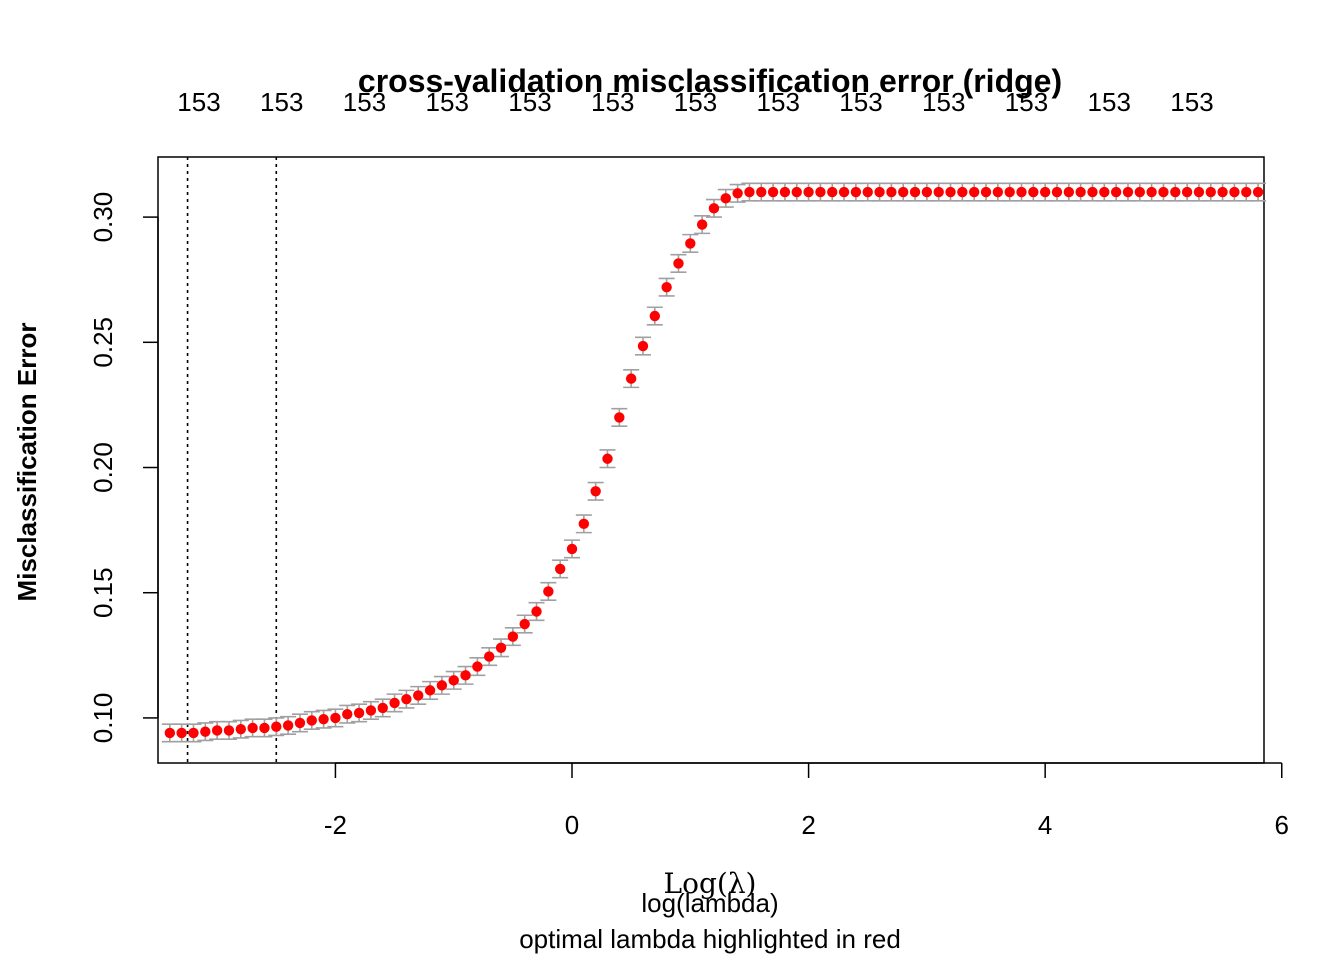 The width and height of the screenshot is (1344, 960). I want to click on y-axis-label: Misclassification Error, so click(27, 462).